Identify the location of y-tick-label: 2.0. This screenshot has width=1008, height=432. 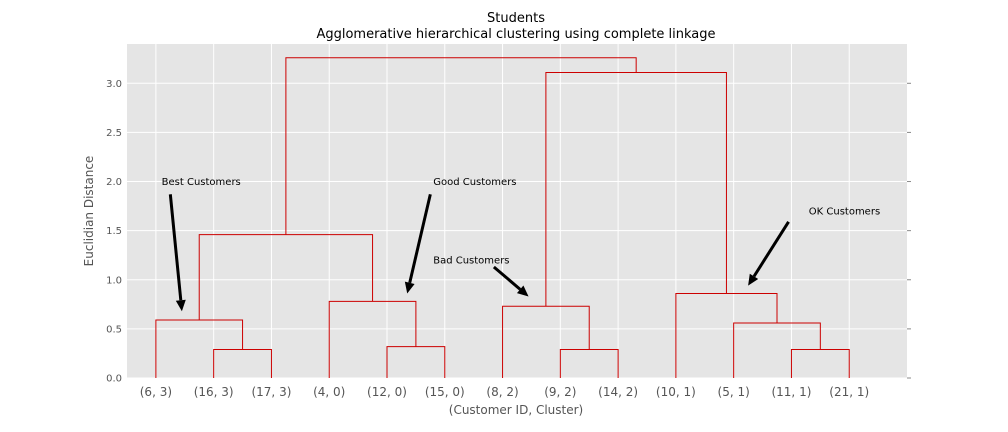
(114, 182).